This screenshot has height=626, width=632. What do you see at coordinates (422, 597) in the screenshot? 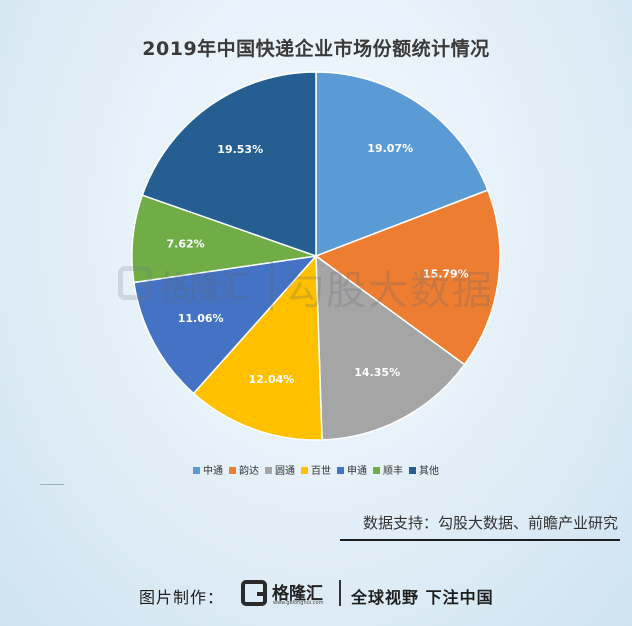
I see `footer-slogan: 全球视野 下注中国` at bounding box center [422, 597].